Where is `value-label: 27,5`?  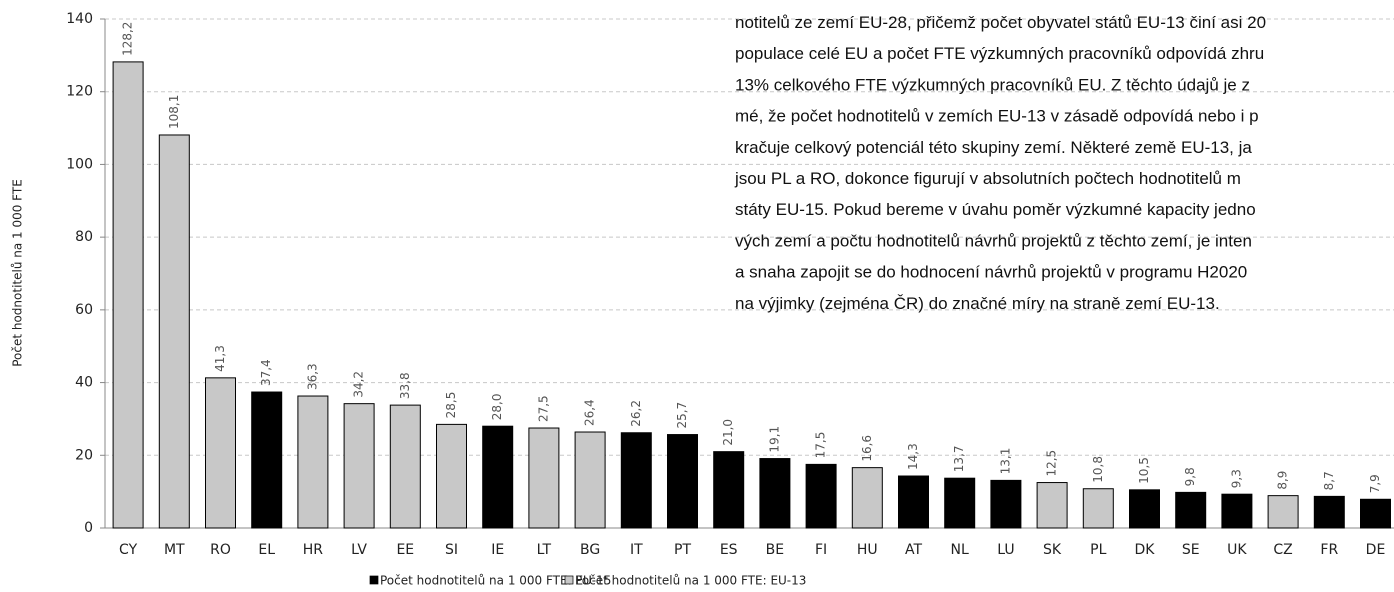 value-label: 27,5 is located at coordinates (543, 408).